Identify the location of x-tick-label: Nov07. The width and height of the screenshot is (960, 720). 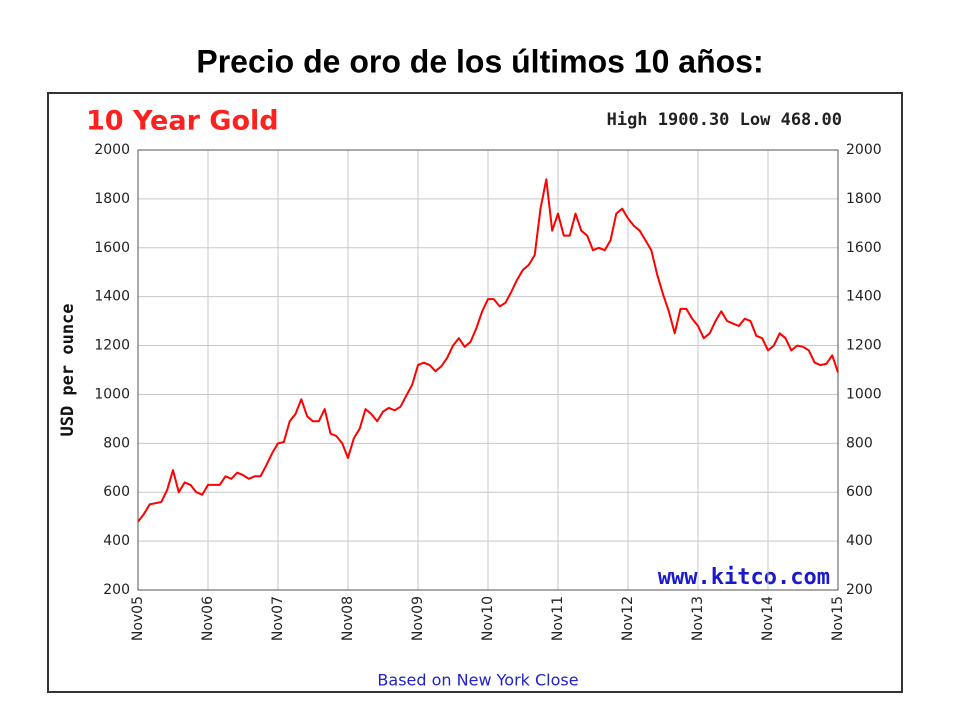
(278, 618).